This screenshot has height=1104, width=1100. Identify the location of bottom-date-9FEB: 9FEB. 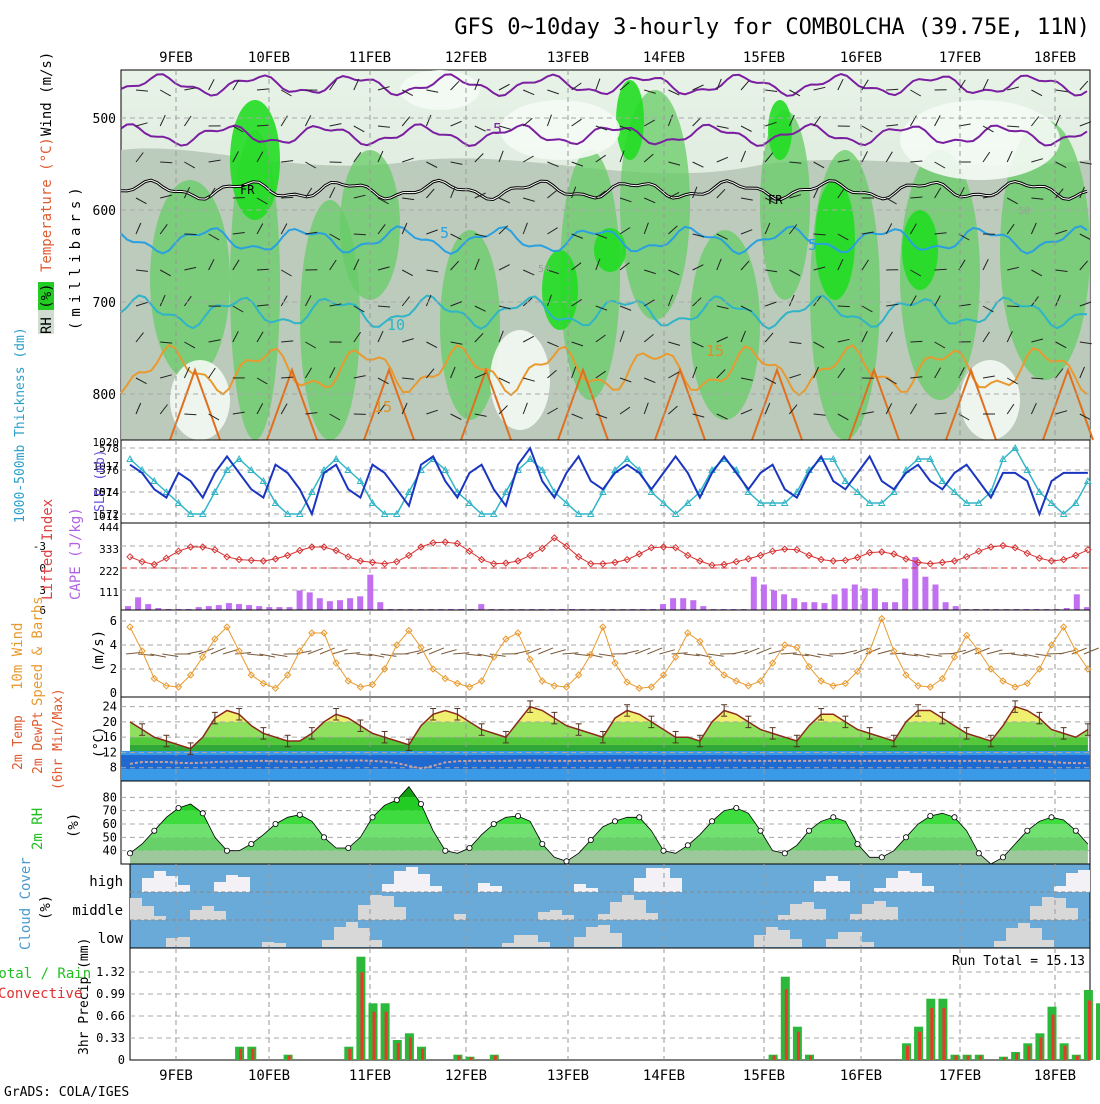
(176, 1076).